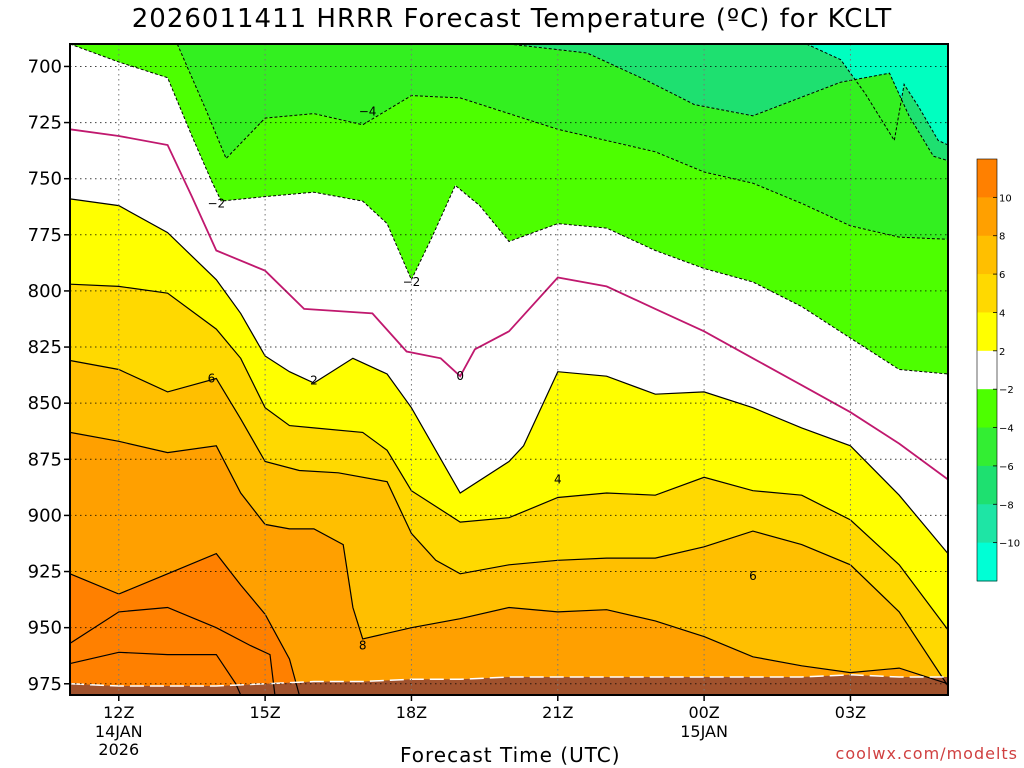 This screenshot has height=768, width=1024. Describe the element at coordinates (45, 179) in the screenshot. I see `y-tick-label: 750` at that location.